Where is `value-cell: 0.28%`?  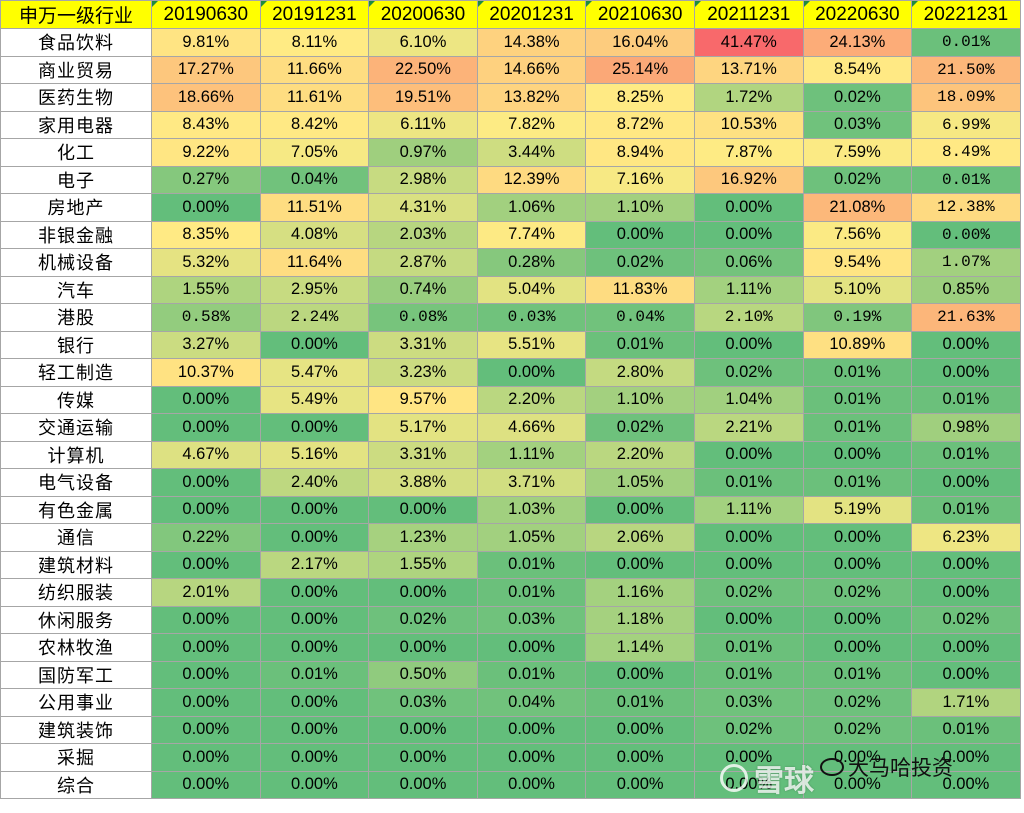
value-cell: 0.28% is located at coordinates (531, 262).